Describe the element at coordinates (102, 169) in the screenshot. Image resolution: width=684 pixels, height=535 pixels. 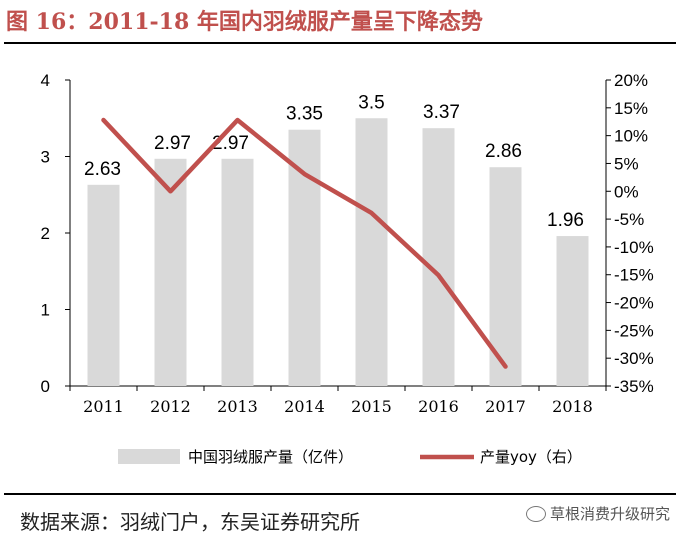
I see `bar-data-label: 2.63` at that location.